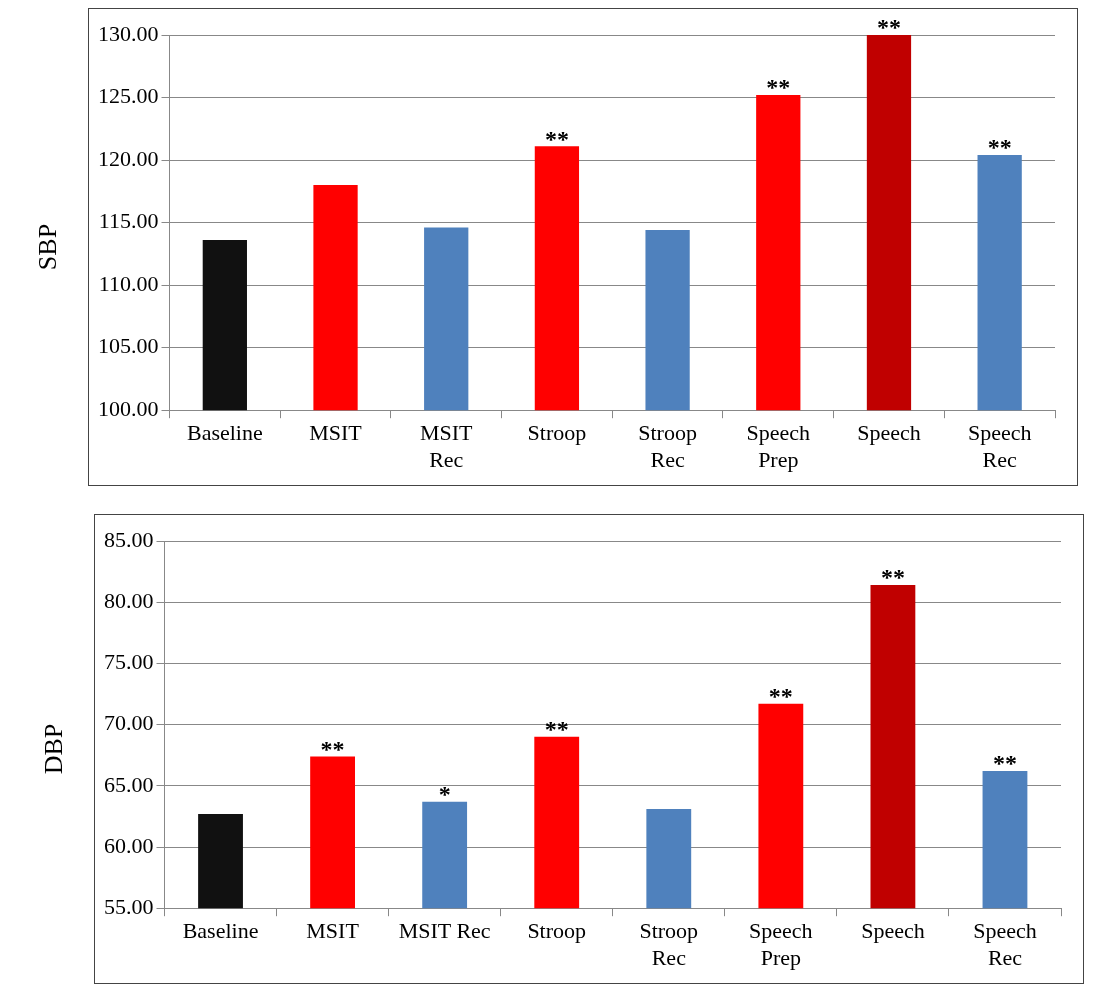 The height and width of the screenshot is (1000, 1094). Describe the element at coordinates (129, 845) in the screenshot. I see `y-tick-label: 60.00` at that location.